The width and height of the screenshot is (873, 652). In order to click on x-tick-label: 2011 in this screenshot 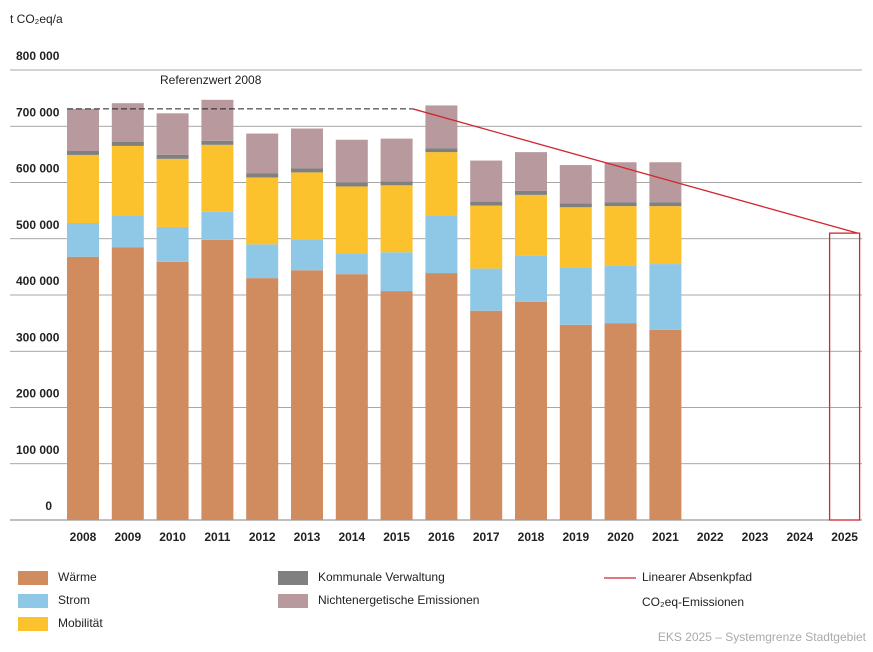, I will do `click(217, 537)`.